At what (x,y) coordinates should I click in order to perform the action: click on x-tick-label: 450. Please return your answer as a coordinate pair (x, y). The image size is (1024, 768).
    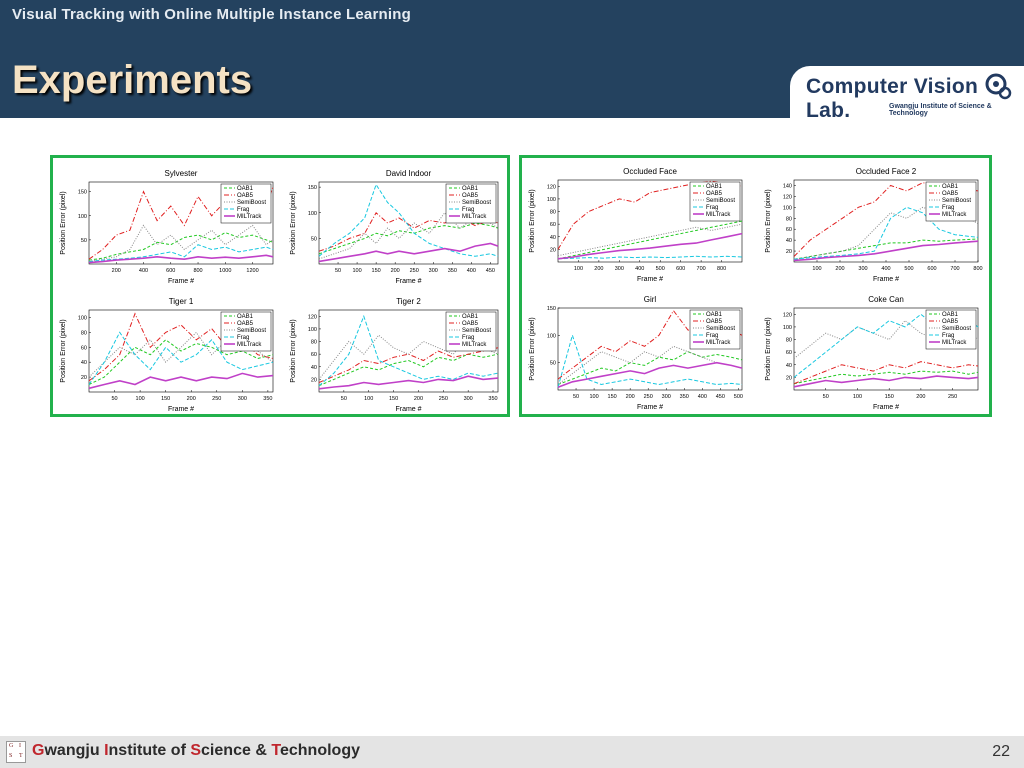
    Looking at the image, I should click on (720, 397).